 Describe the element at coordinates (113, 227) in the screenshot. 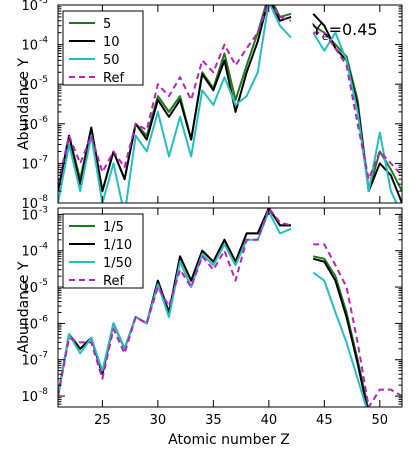

I see `legend-label: 1/5` at that location.